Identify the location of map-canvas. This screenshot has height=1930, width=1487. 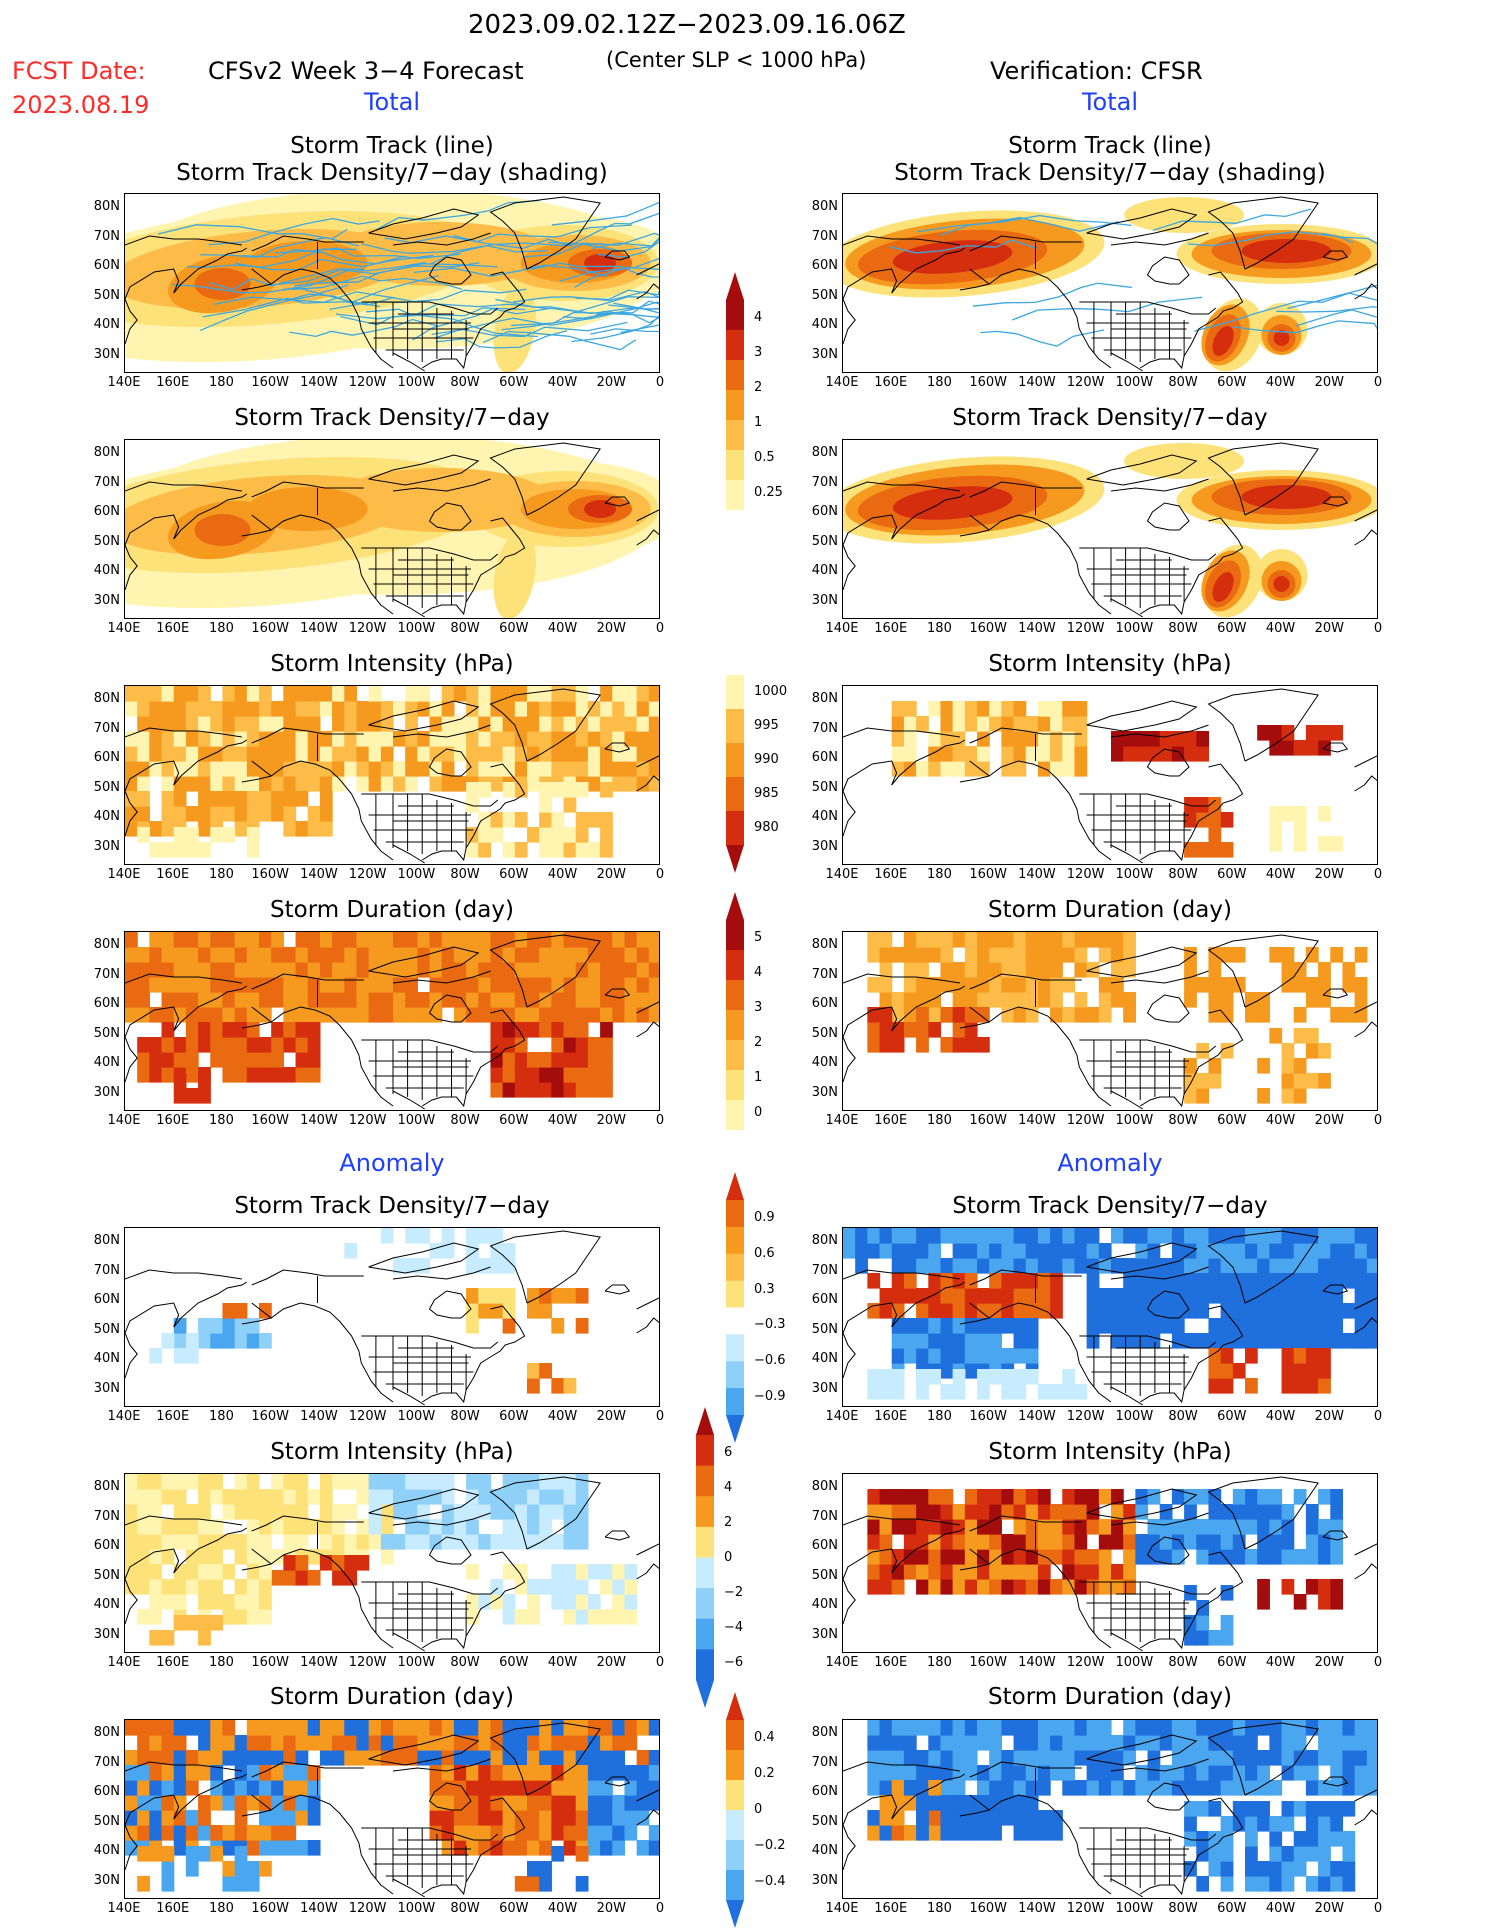
(392, 1563).